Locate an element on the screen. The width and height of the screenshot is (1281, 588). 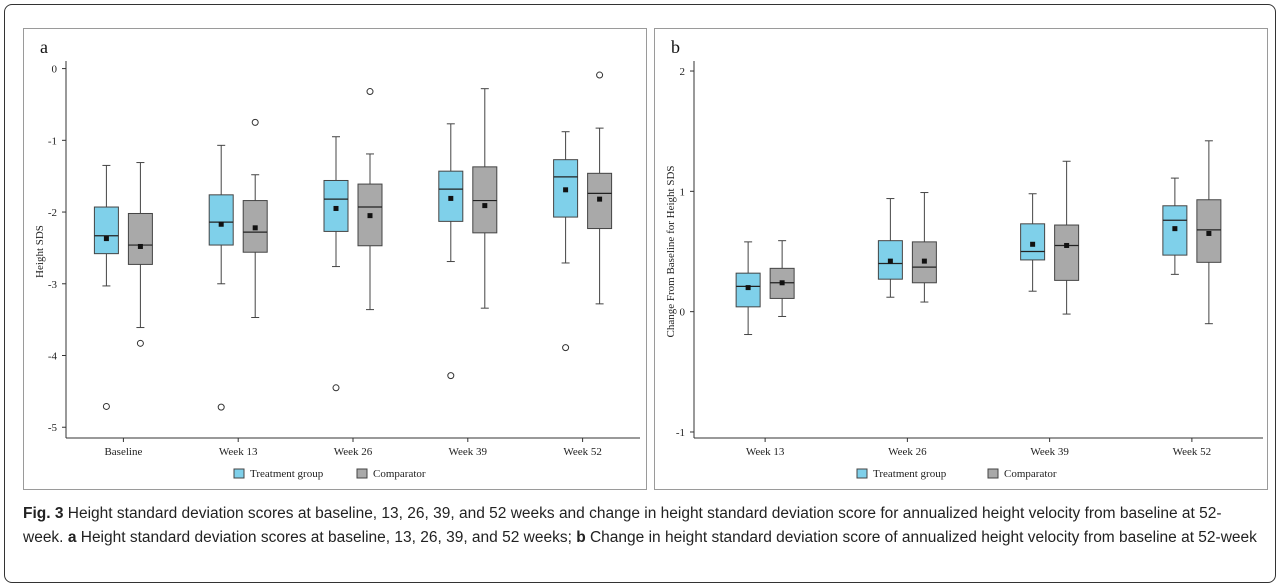
caption-b-label: b is located at coordinates (581, 537).